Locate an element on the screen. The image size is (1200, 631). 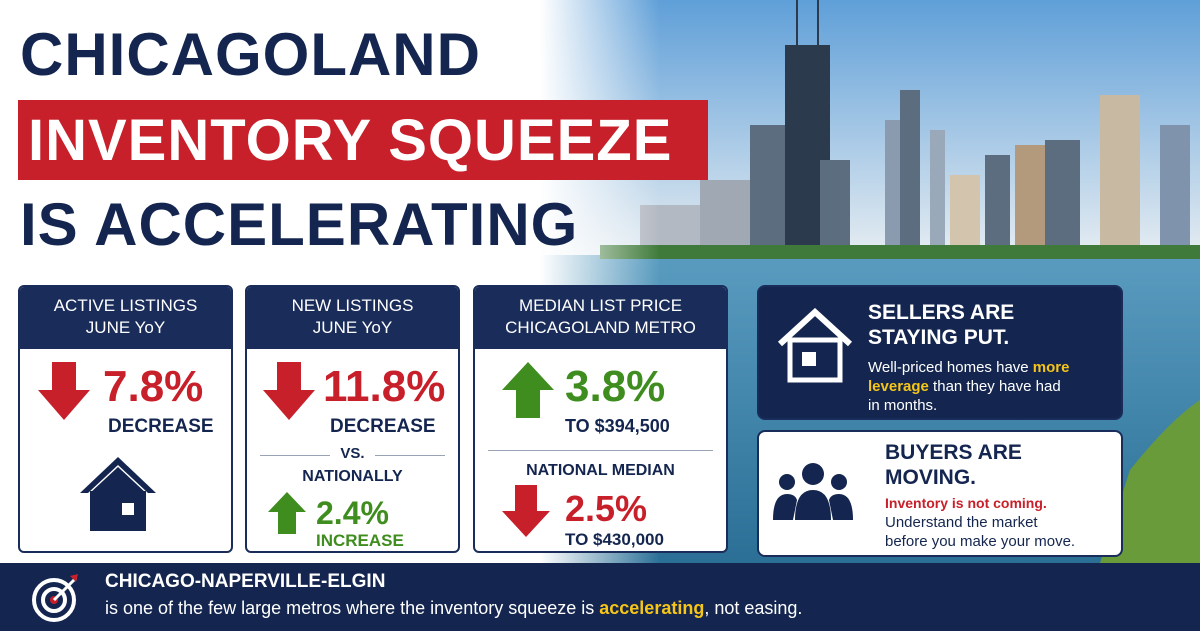
panel-title: SELLERS ARE is located at coordinates (941, 312).